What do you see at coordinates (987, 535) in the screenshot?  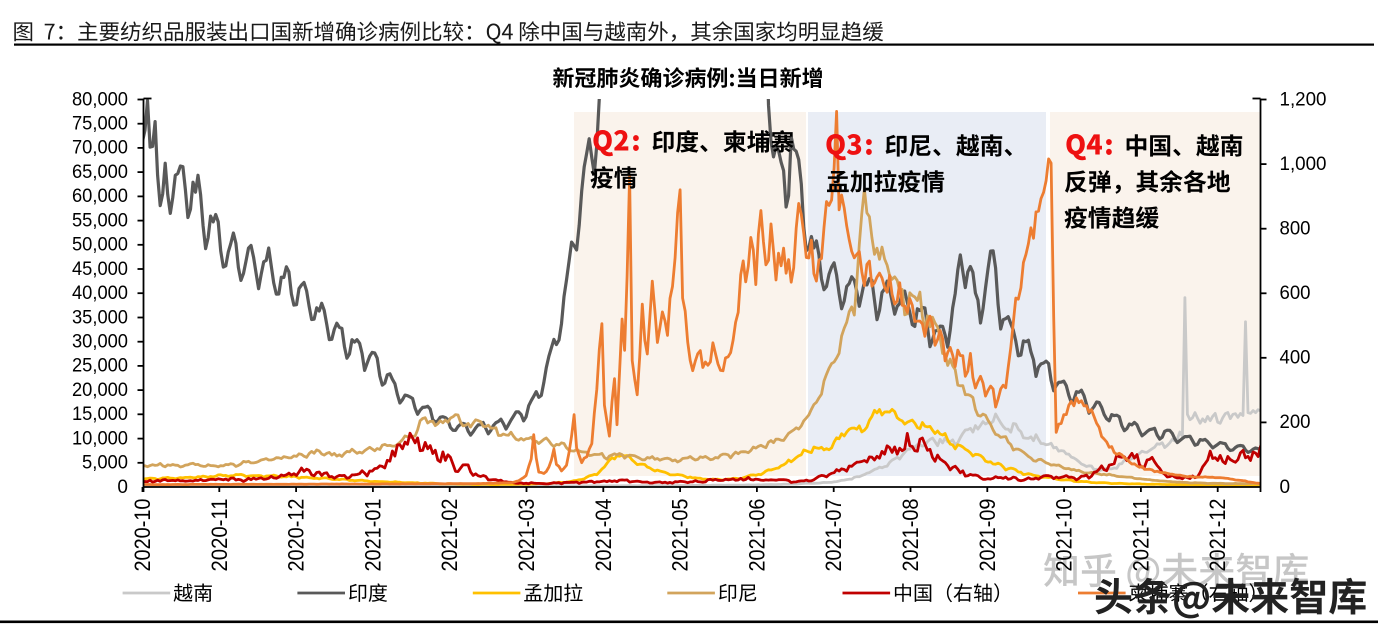 I see `svg-text: 2021-09` at bounding box center [987, 535].